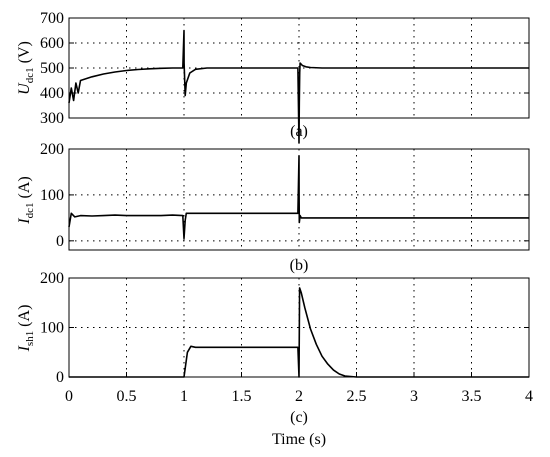 The image size is (550, 457). What do you see at coordinates (299, 439) in the screenshot?
I see `x-axis-label: Time (s)` at bounding box center [299, 439].